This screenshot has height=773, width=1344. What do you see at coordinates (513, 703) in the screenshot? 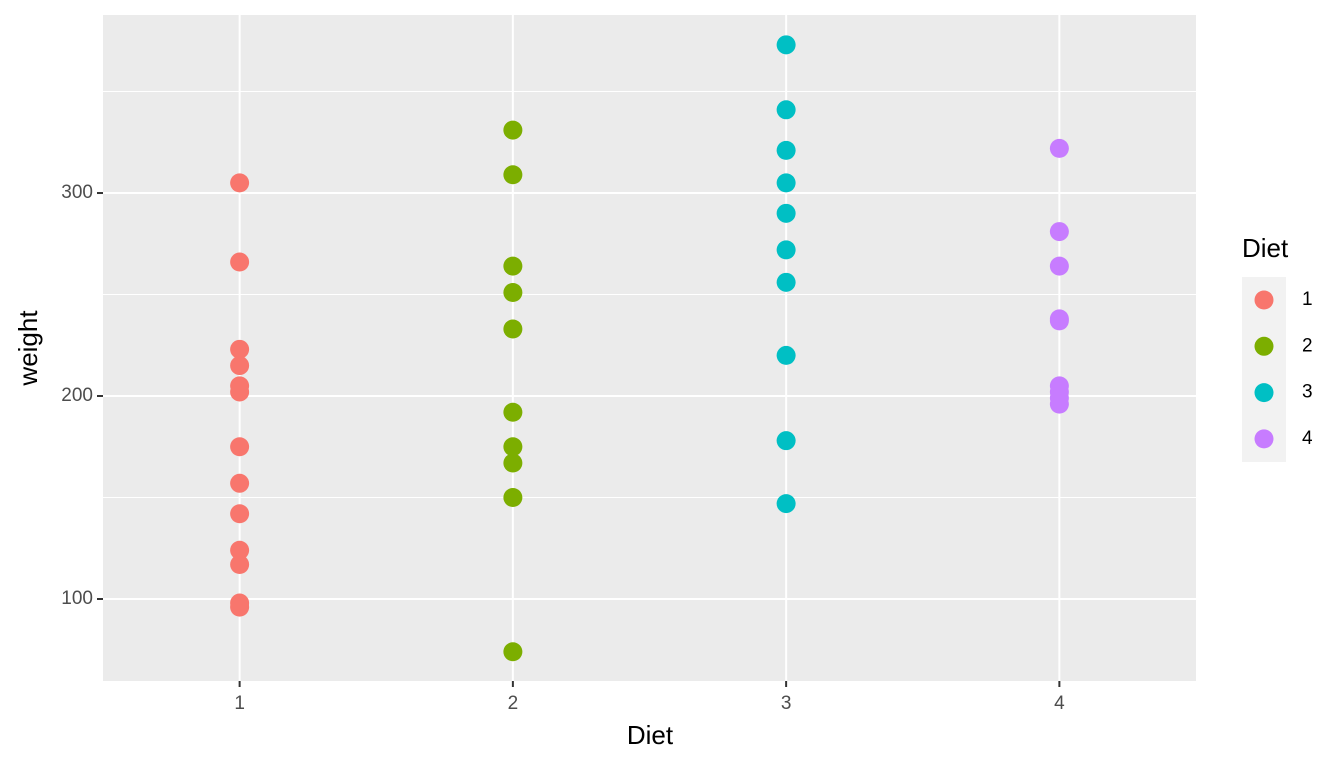
I see `x-tick-label: 2` at bounding box center [513, 703].